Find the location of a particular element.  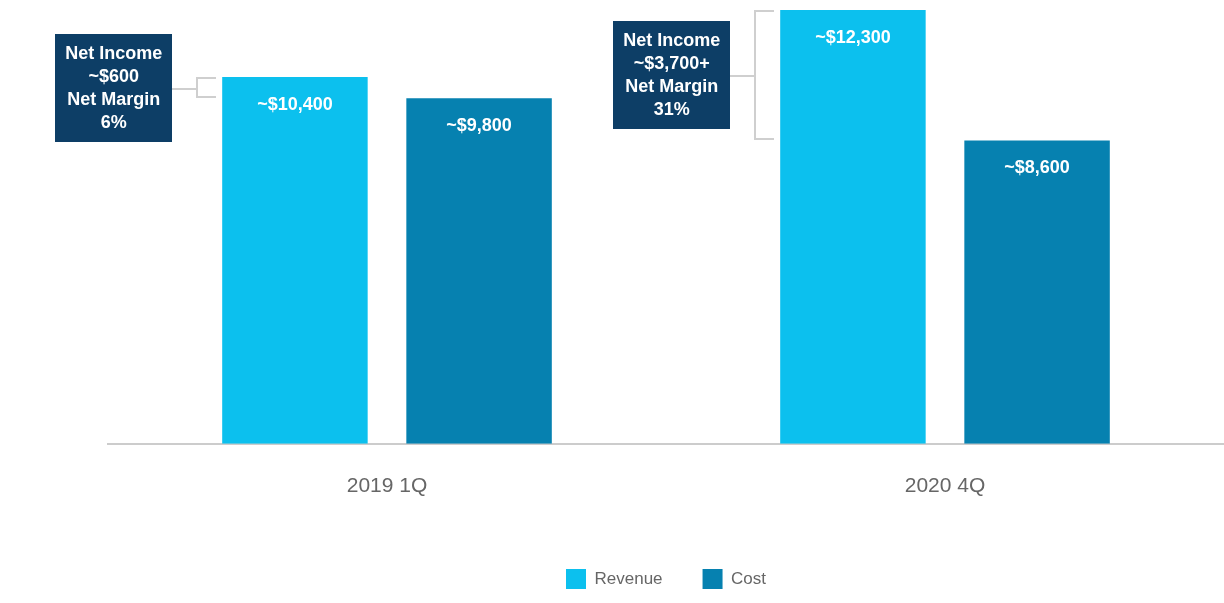

data-label: ~$10,400 is located at coordinates (295, 103).